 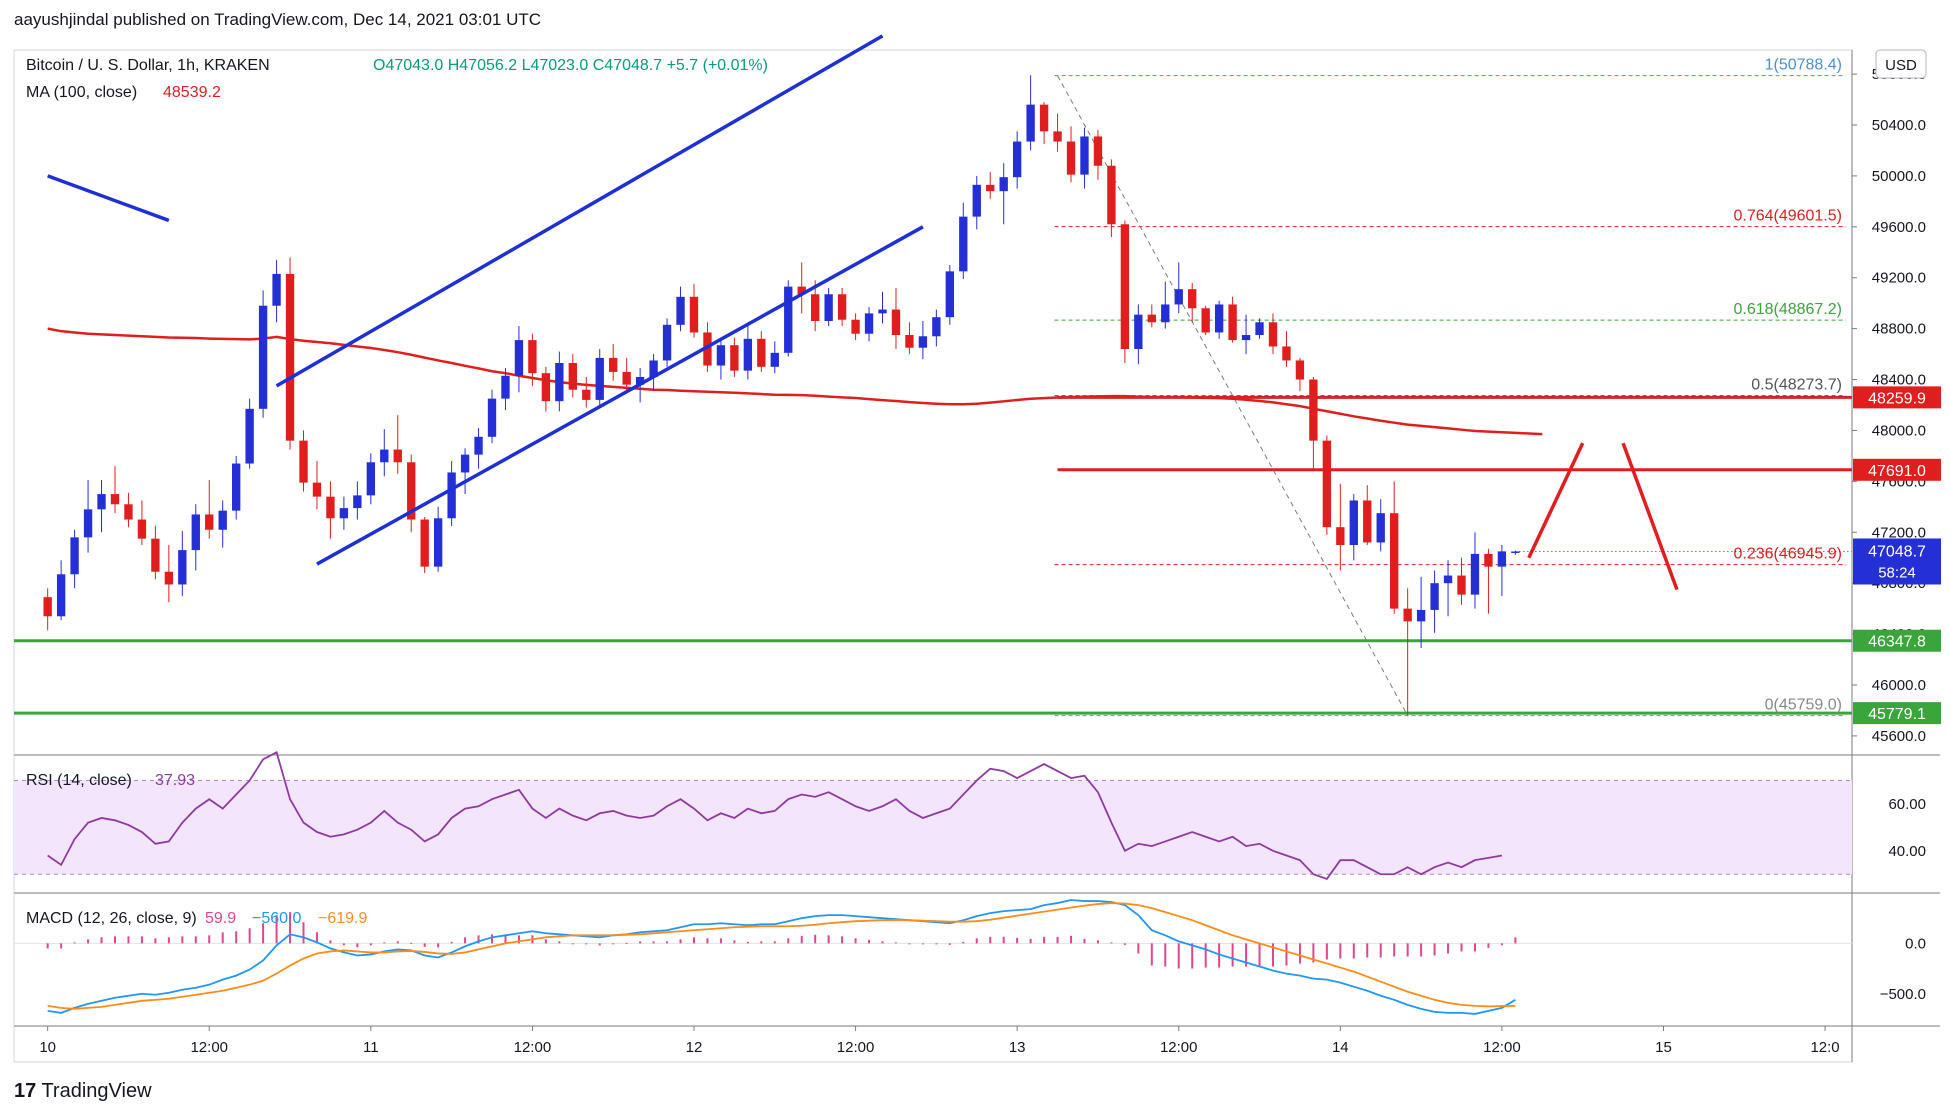 What do you see at coordinates (1803, 65) in the screenshot?
I see `fib-level-label: 1(50788.4)` at bounding box center [1803, 65].